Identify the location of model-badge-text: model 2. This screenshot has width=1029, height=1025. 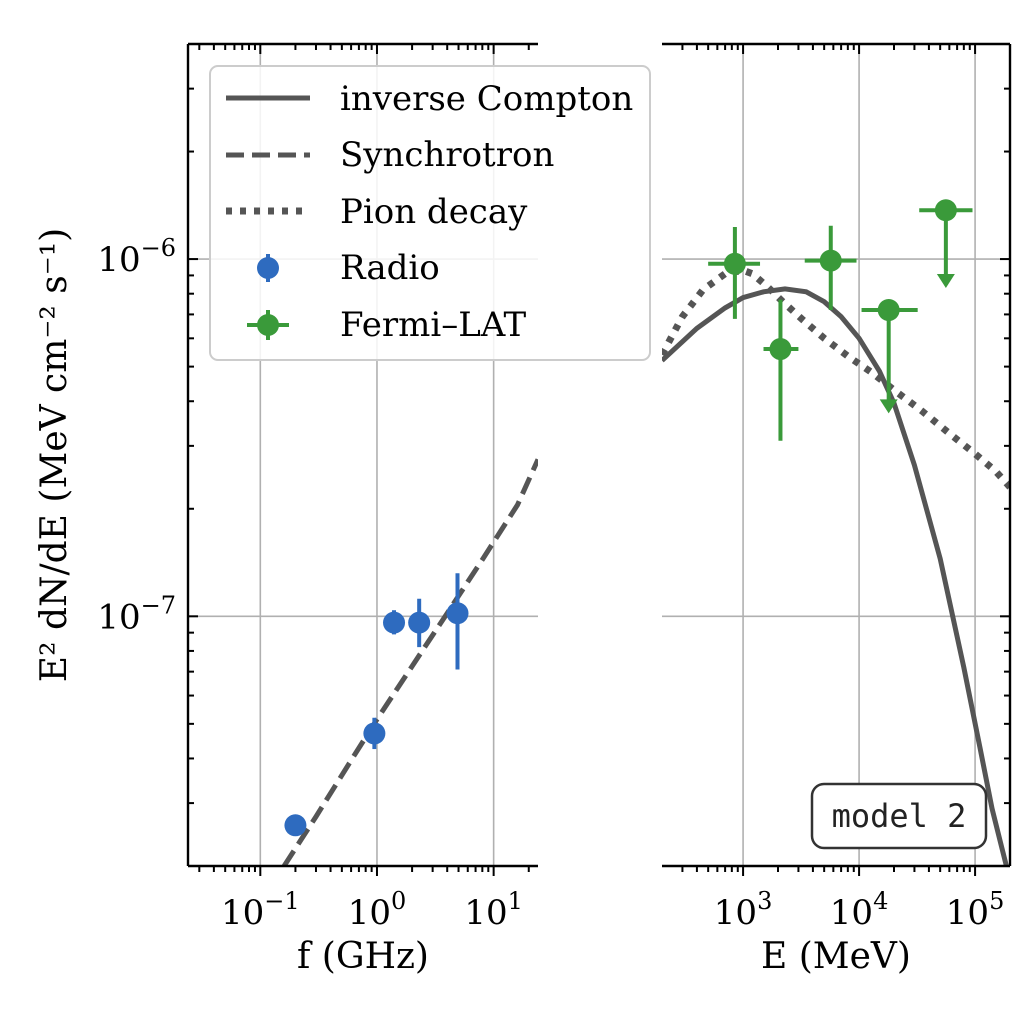
(899, 816).